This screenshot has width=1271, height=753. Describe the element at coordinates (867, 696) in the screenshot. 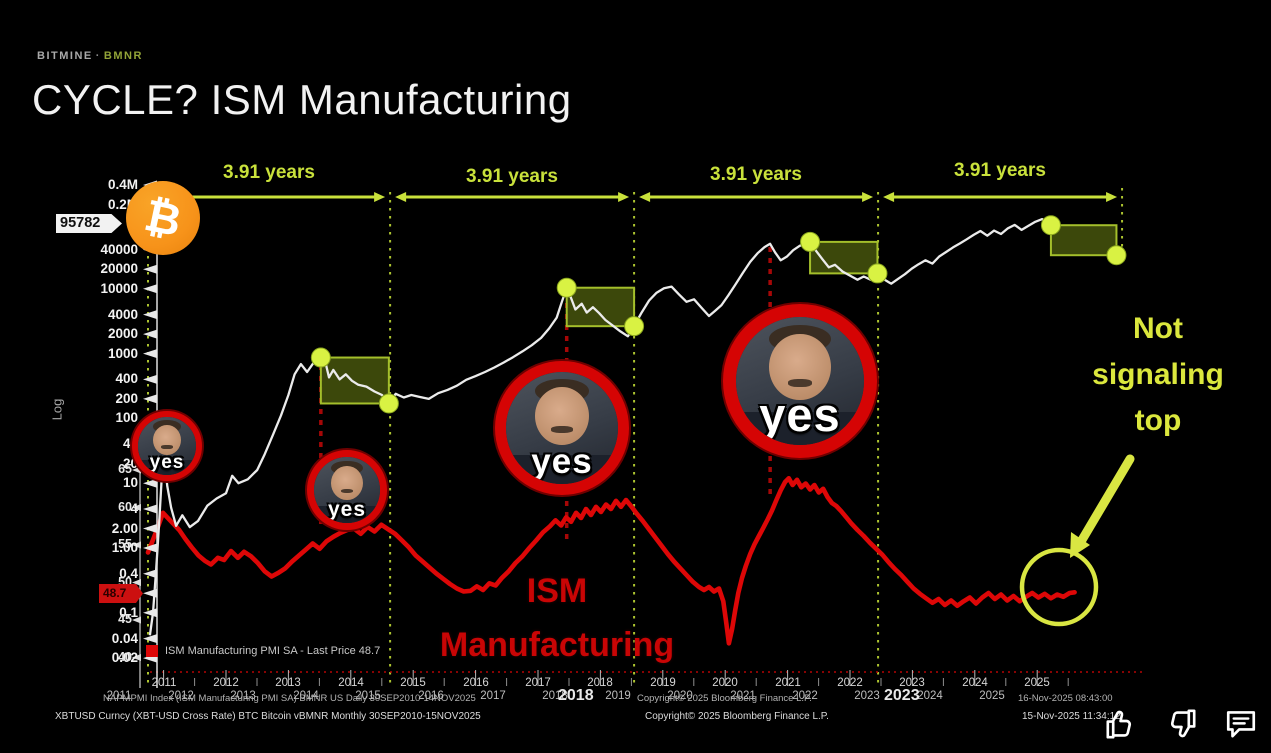

I see `year-label-overlay: 2023` at that location.